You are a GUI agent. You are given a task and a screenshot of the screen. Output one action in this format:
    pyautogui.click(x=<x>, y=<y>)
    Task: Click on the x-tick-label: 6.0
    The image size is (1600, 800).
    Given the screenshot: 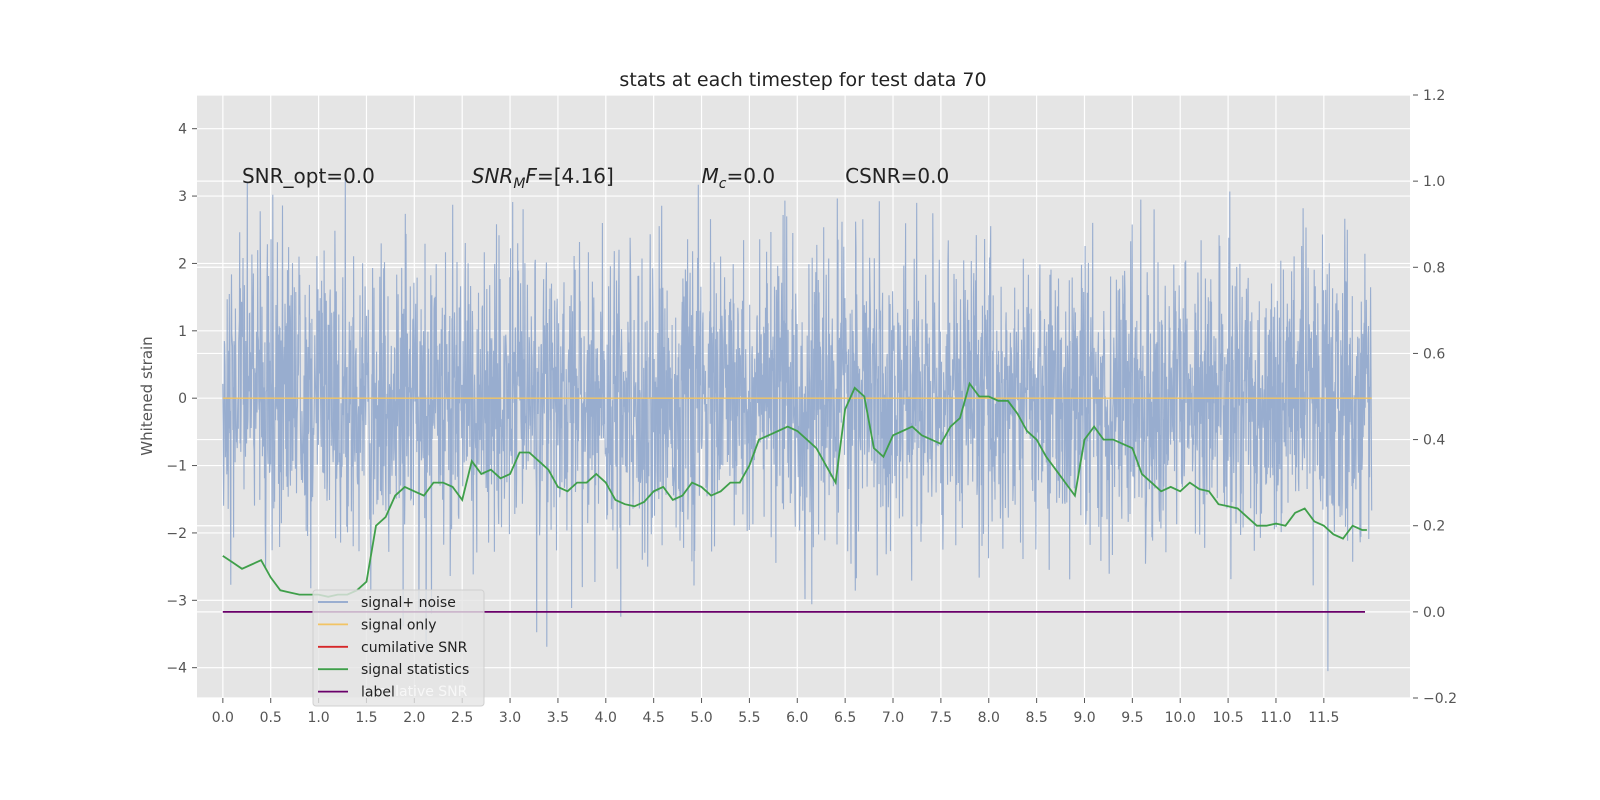 What is the action you would take?
    pyautogui.click(x=797, y=718)
    